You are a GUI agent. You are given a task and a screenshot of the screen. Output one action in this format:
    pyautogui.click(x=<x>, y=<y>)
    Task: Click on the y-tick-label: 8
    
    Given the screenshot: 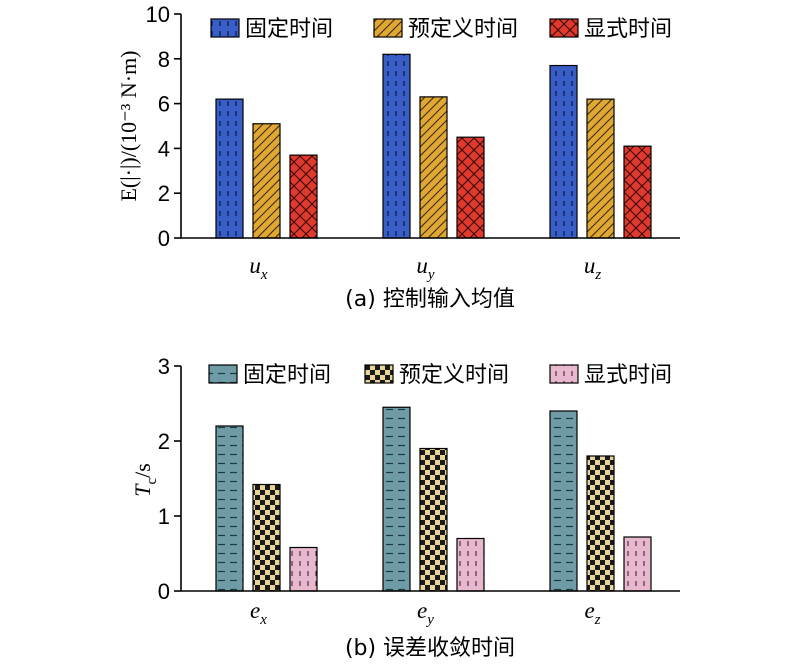 What is the action you would take?
    pyautogui.click(x=164, y=59)
    